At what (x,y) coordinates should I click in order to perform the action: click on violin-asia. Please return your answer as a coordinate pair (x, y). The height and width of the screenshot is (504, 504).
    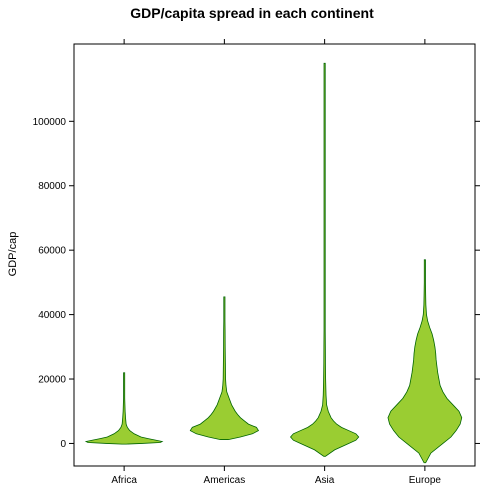
    Looking at the image, I should click on (325, 259).